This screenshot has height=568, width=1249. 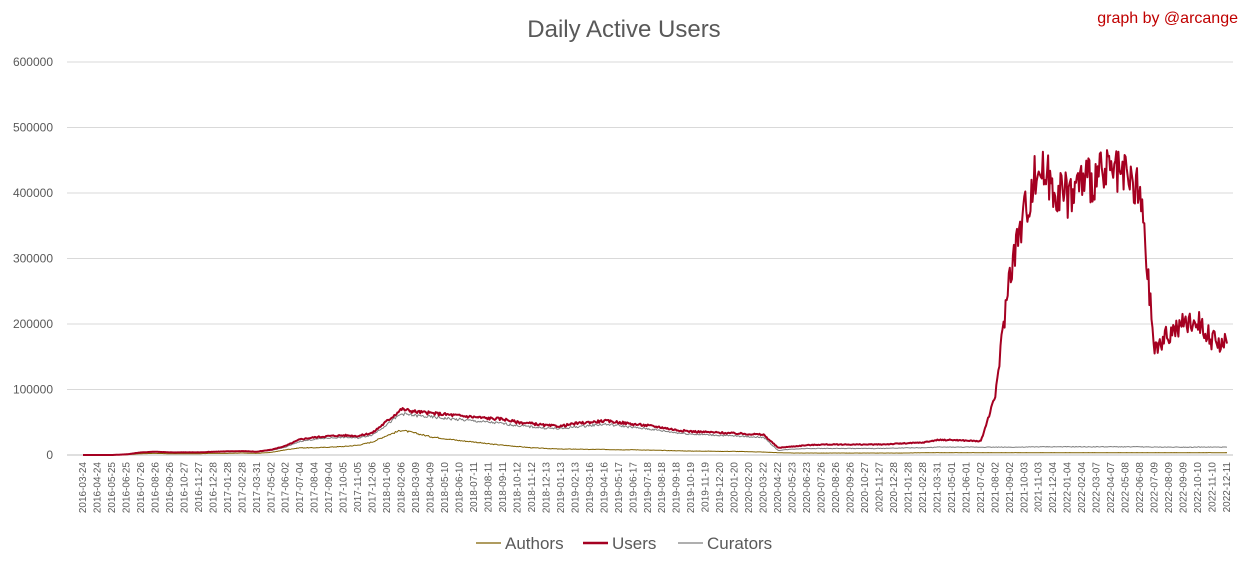 I want to click on x-tick-label: 2019-01-13, so click(x=561, y=488).